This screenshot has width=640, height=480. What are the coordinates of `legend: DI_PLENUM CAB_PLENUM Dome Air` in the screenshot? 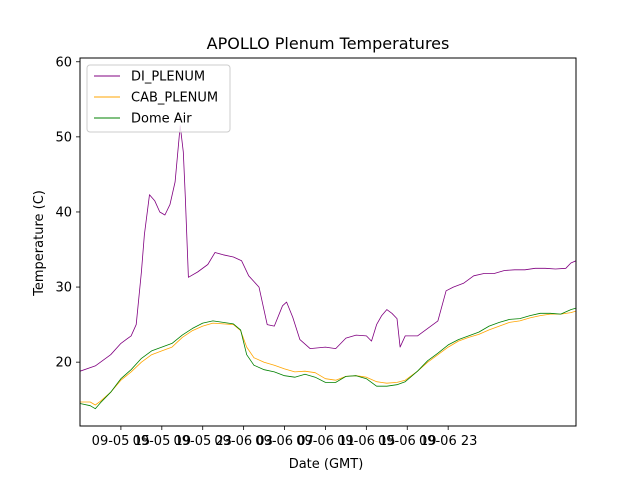 It's located at (158, 98).